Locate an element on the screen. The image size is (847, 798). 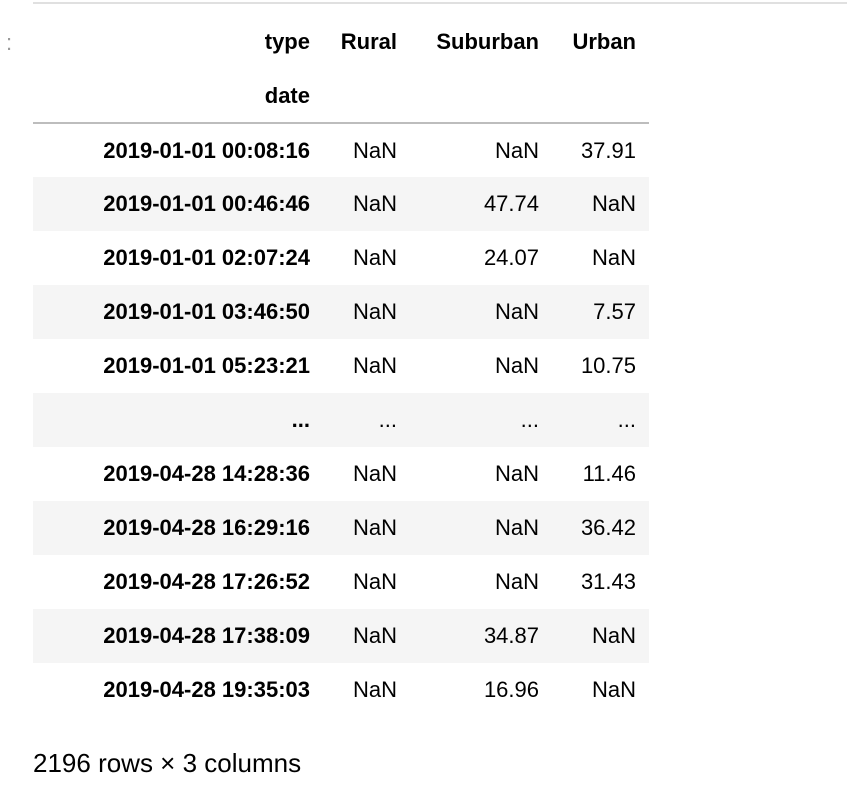
cell-urban: 10.75 is located at coordinates (608, 365).